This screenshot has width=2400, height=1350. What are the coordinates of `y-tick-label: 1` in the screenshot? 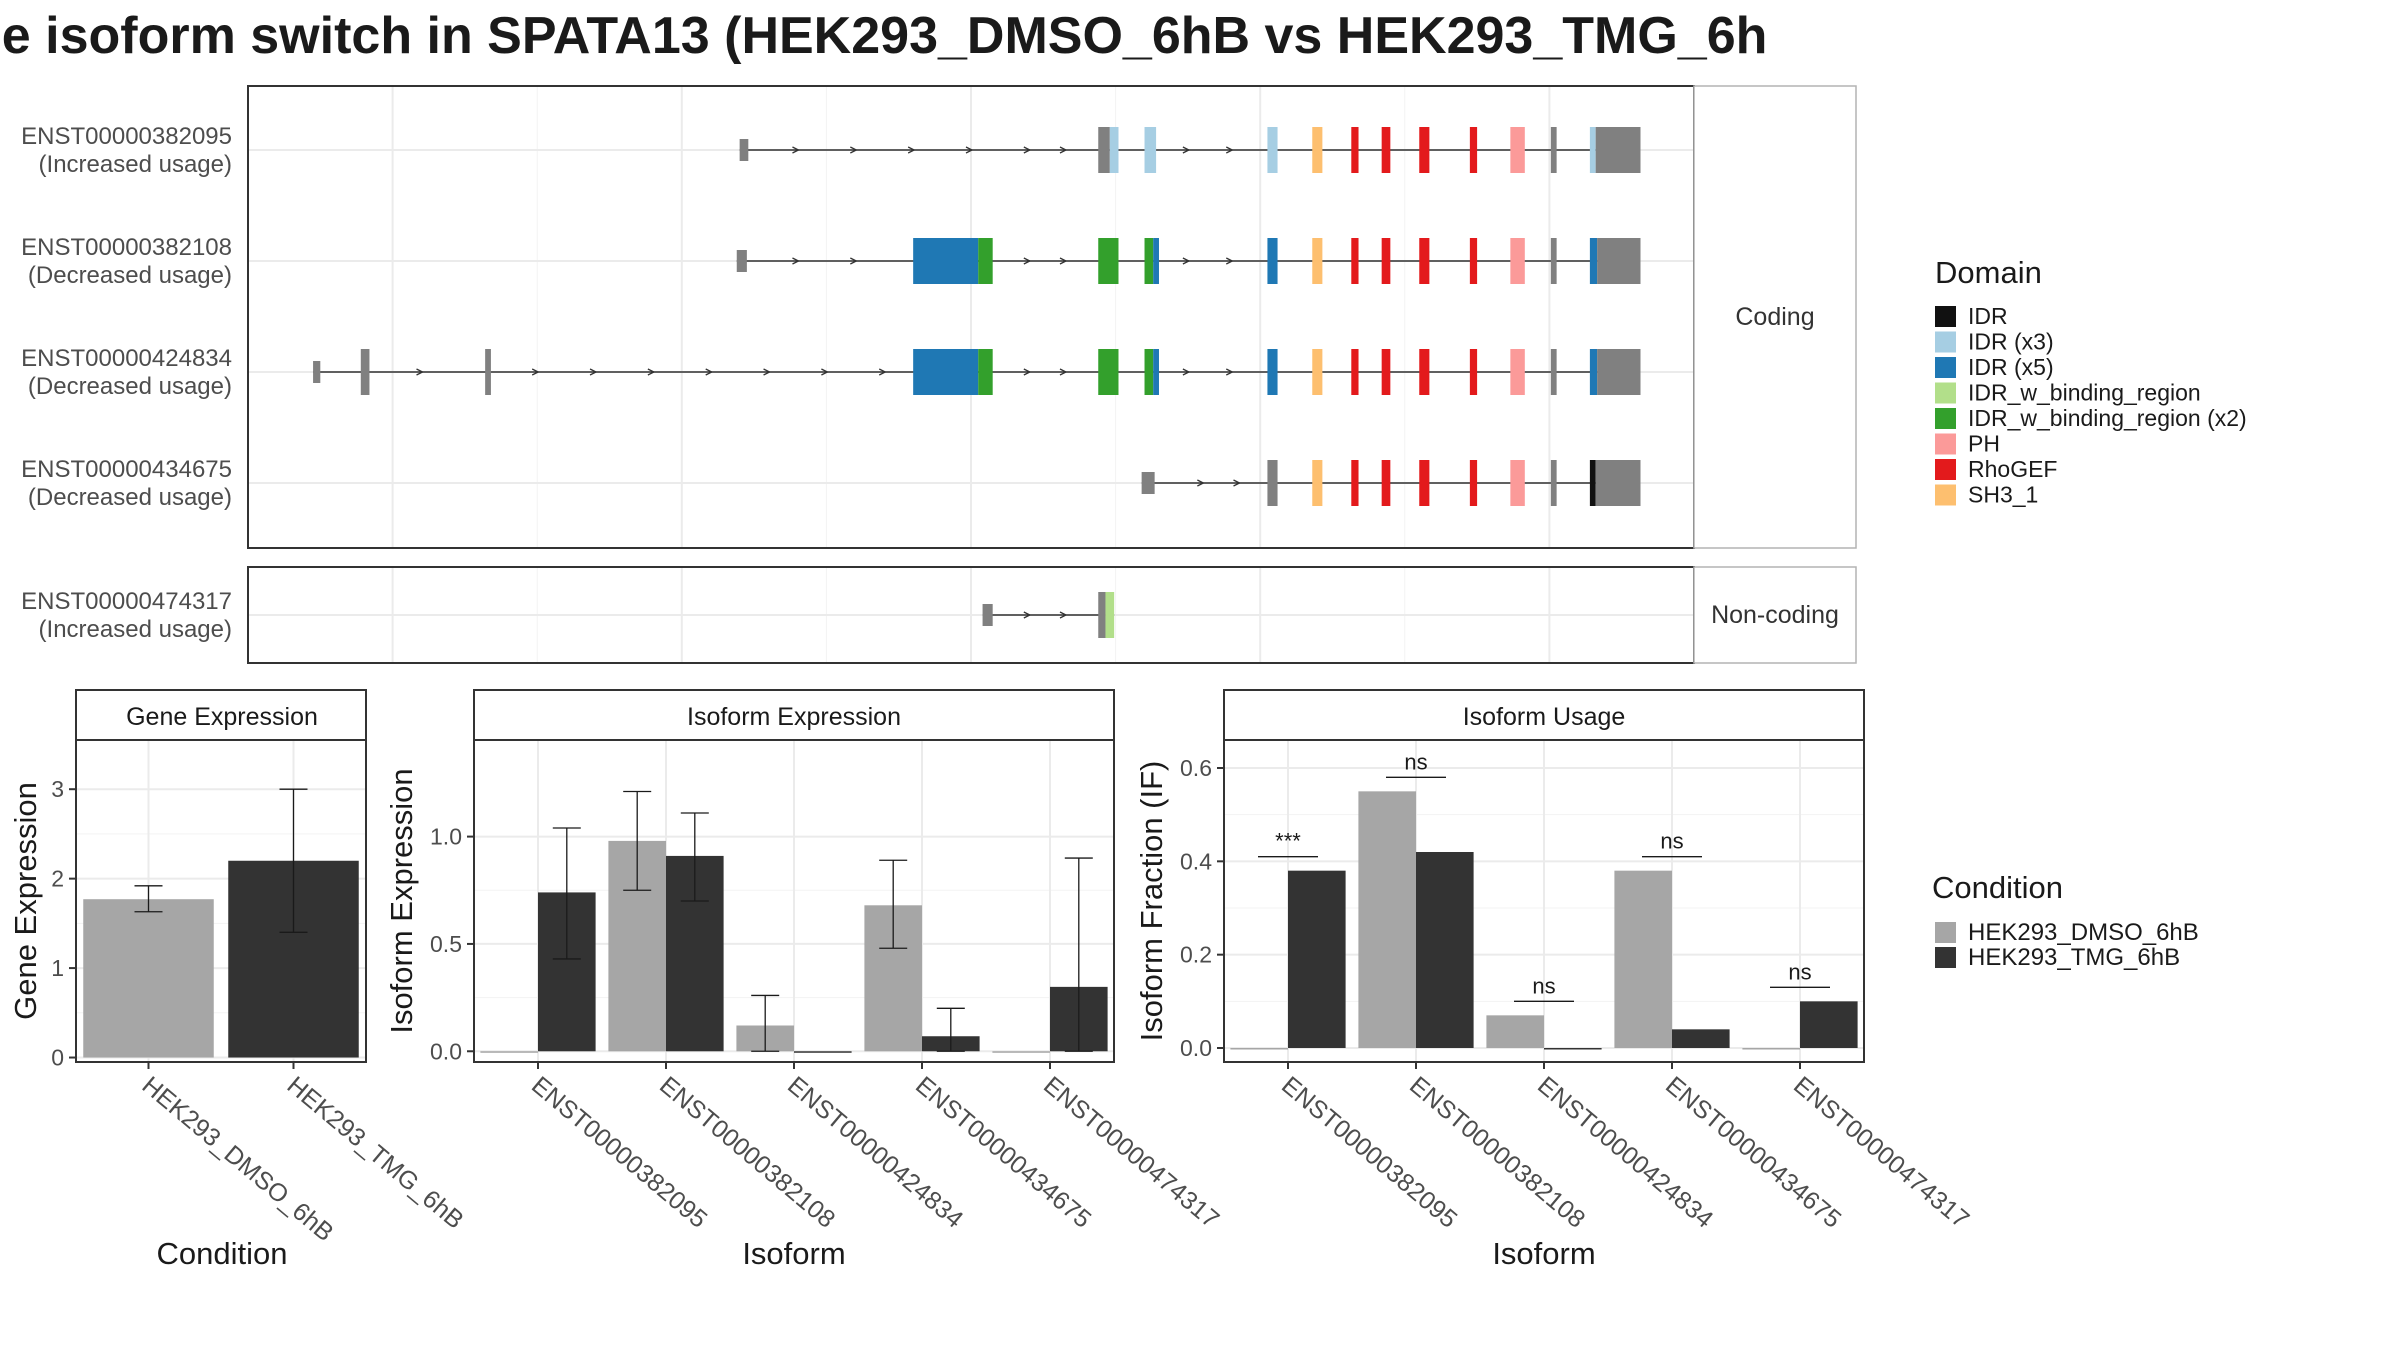 It's located at (57, 968).